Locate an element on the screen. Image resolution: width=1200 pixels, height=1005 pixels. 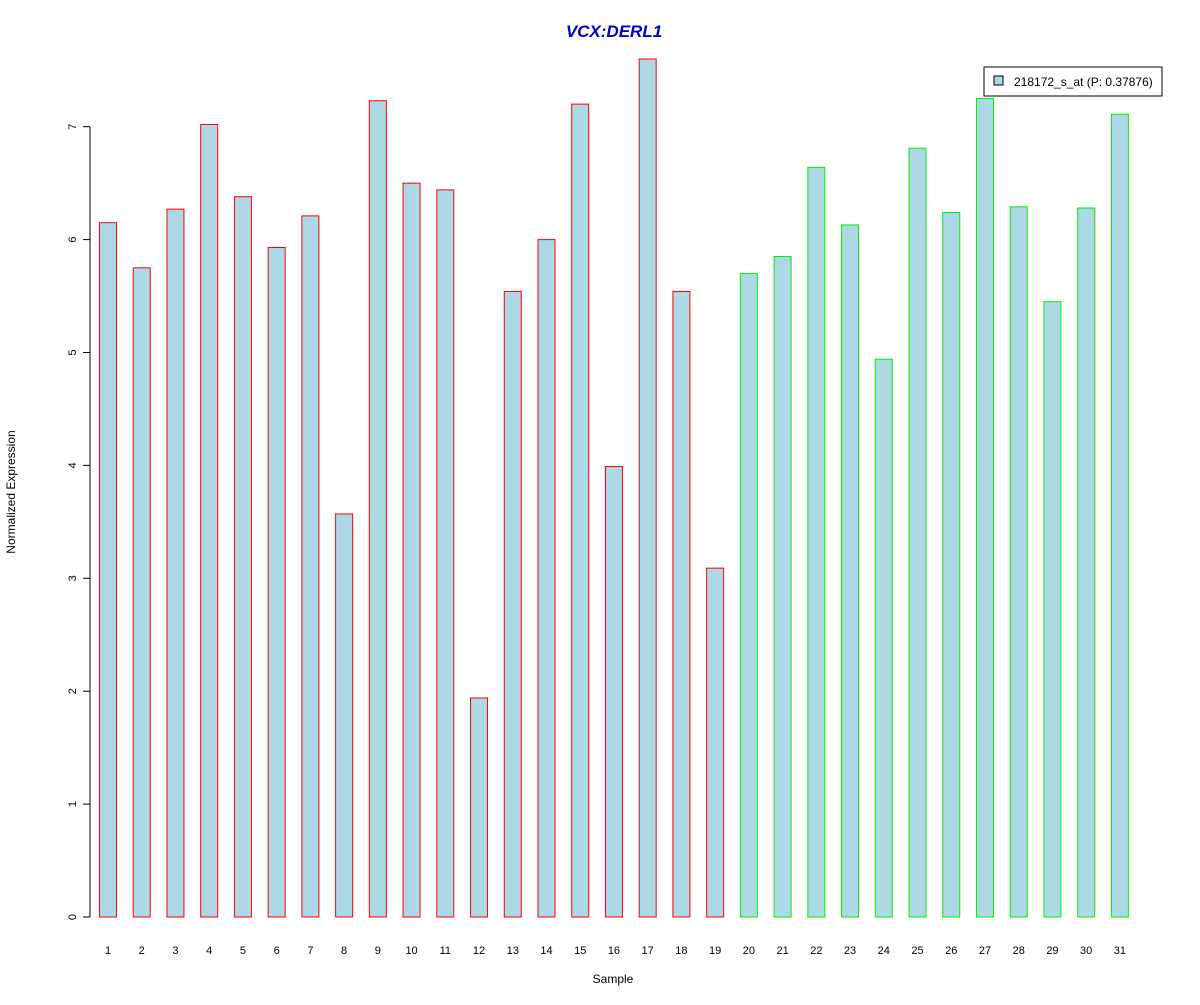
x-tick-label: 21 is located at coordinates (782, 951).